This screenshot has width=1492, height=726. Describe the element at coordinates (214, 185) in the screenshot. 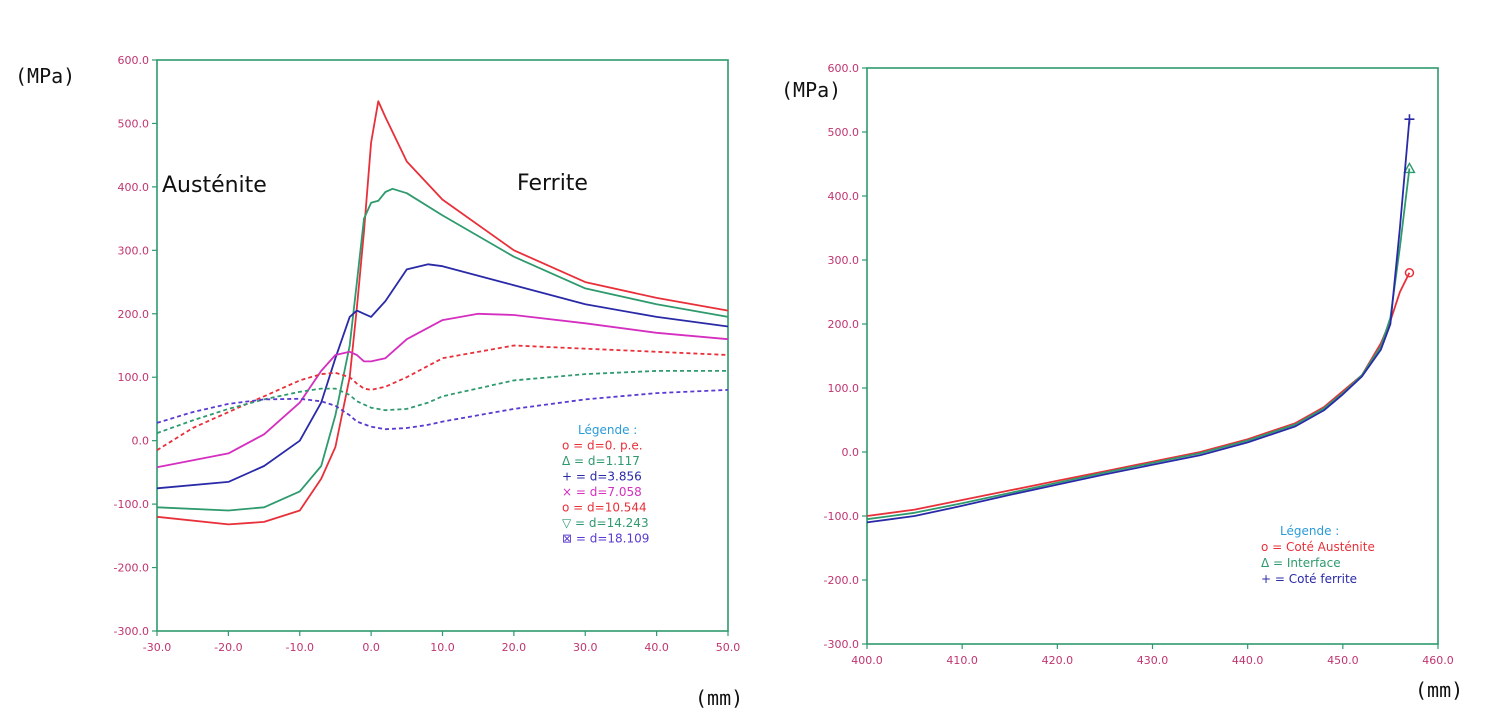

I see `region-annotation: Austénite` at that location.